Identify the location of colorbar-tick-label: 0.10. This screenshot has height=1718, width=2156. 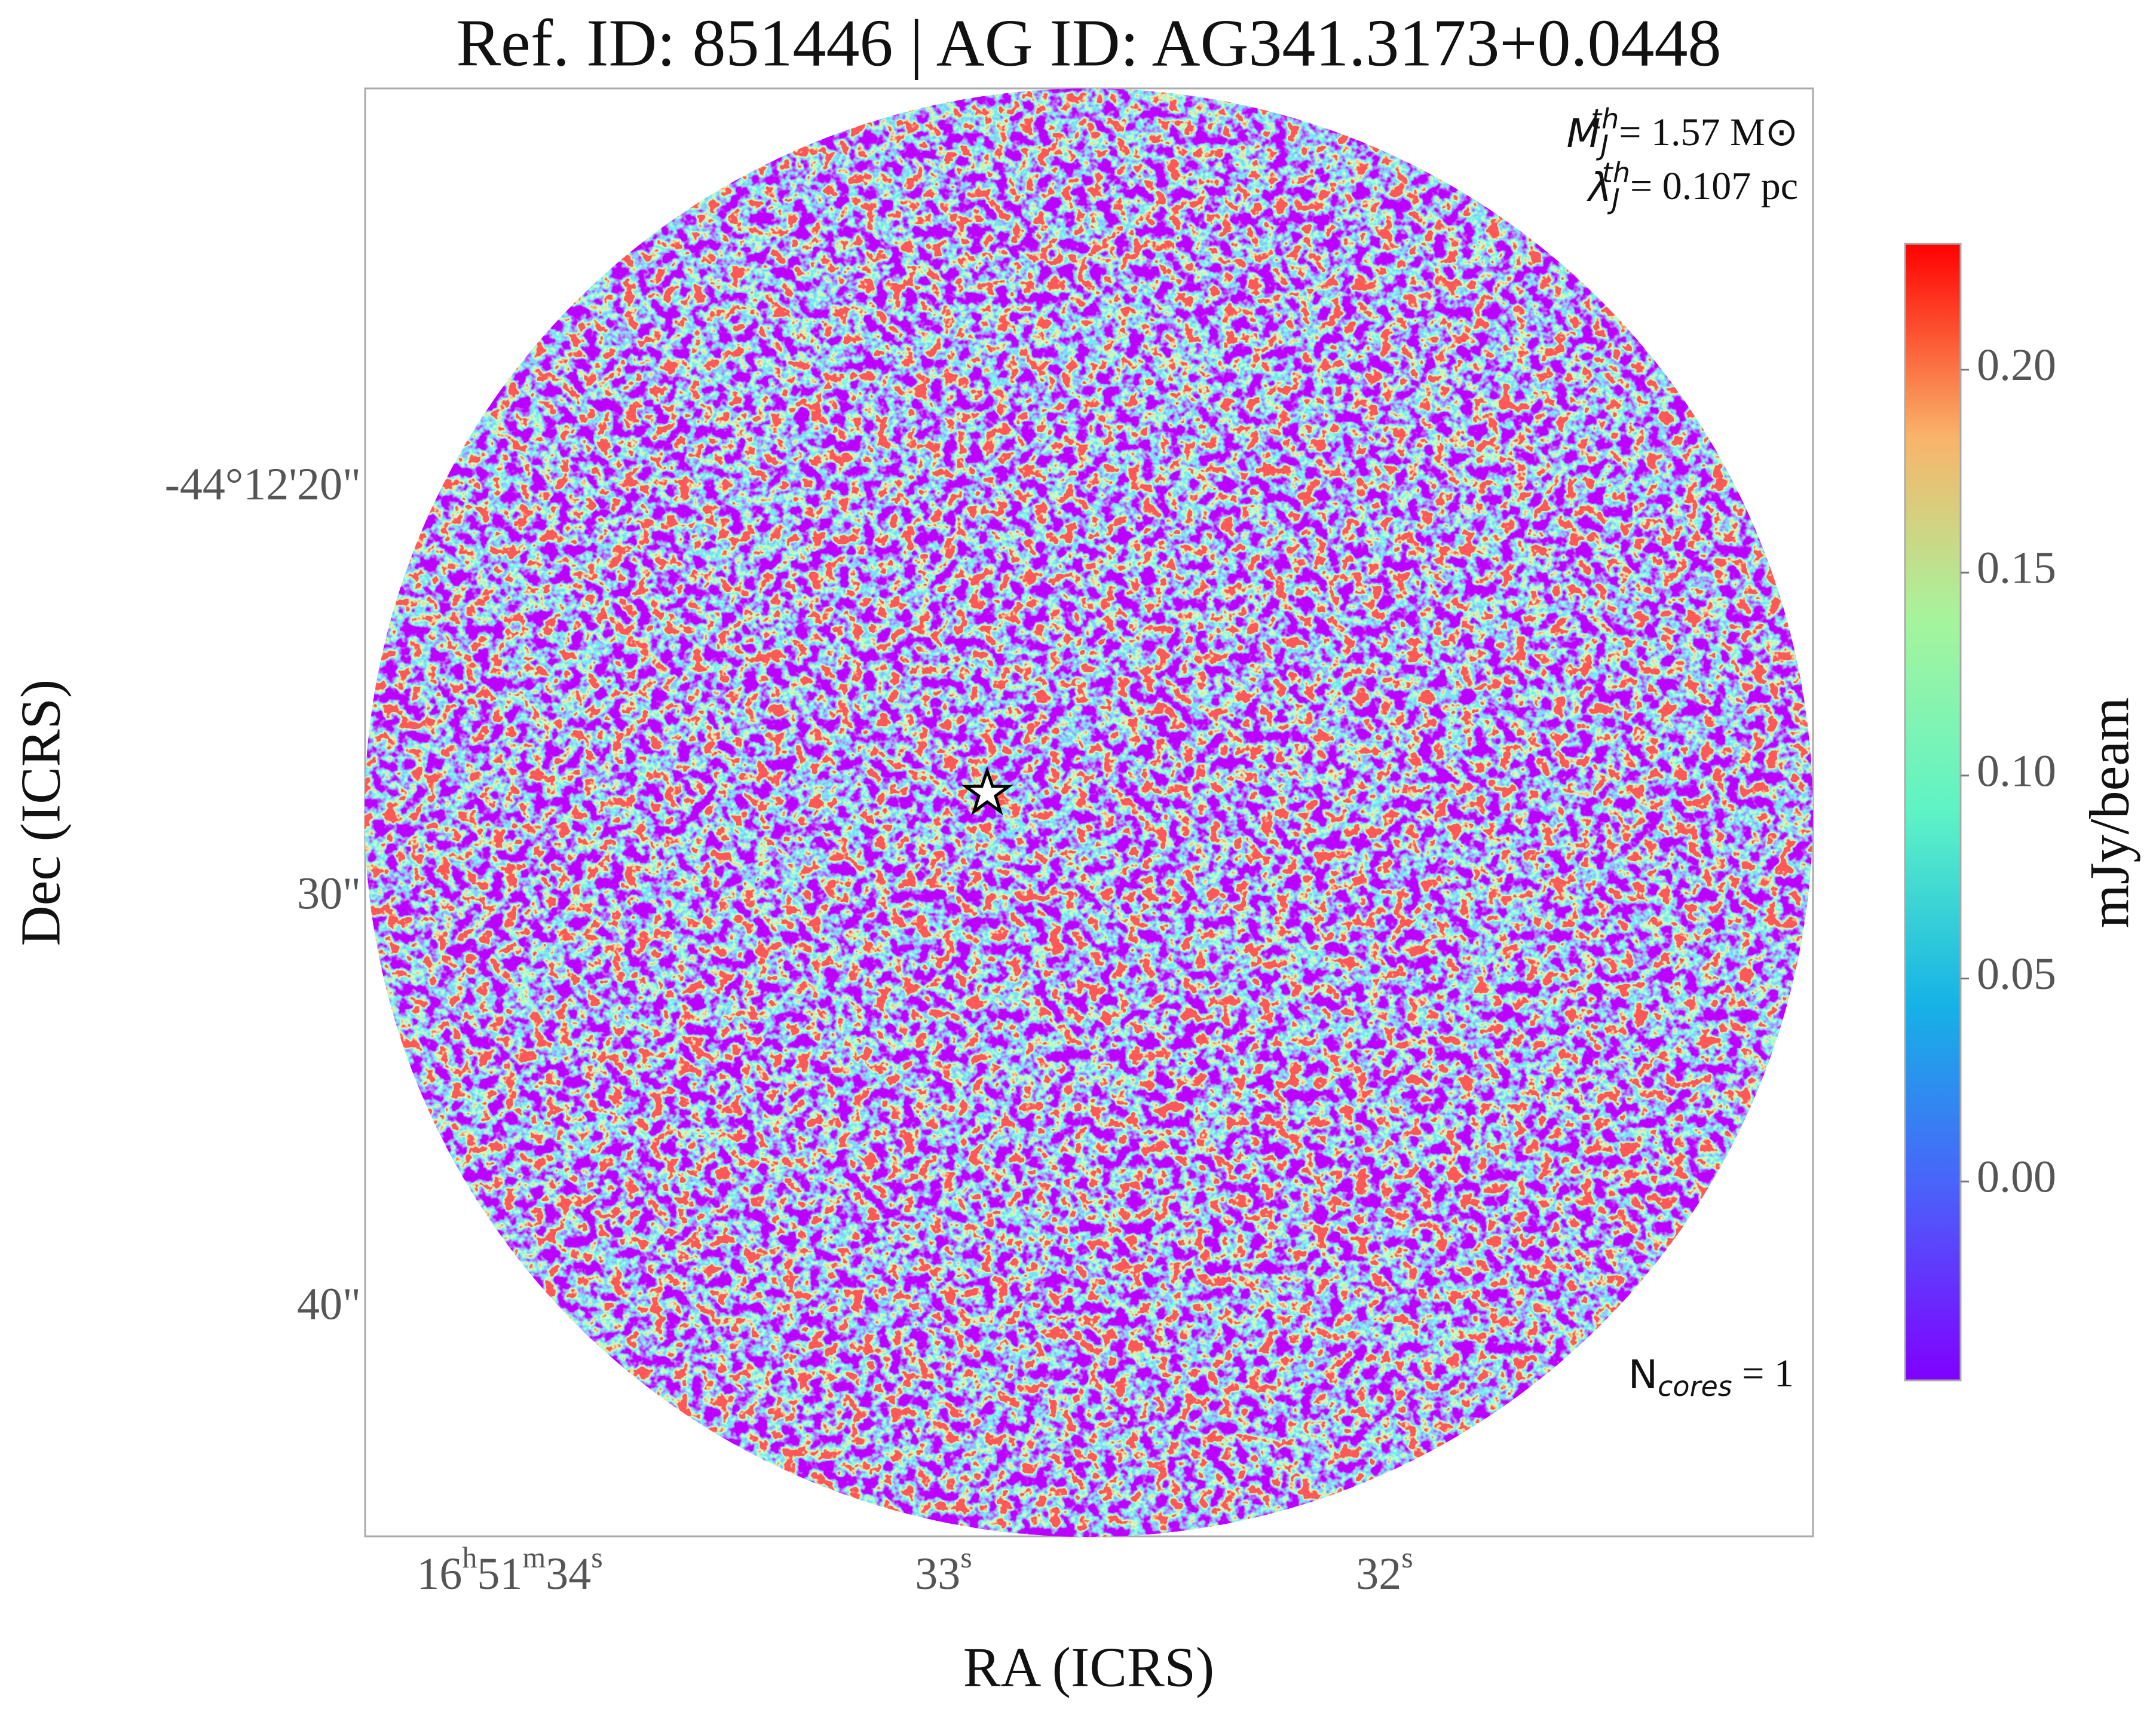
(2016, 771).